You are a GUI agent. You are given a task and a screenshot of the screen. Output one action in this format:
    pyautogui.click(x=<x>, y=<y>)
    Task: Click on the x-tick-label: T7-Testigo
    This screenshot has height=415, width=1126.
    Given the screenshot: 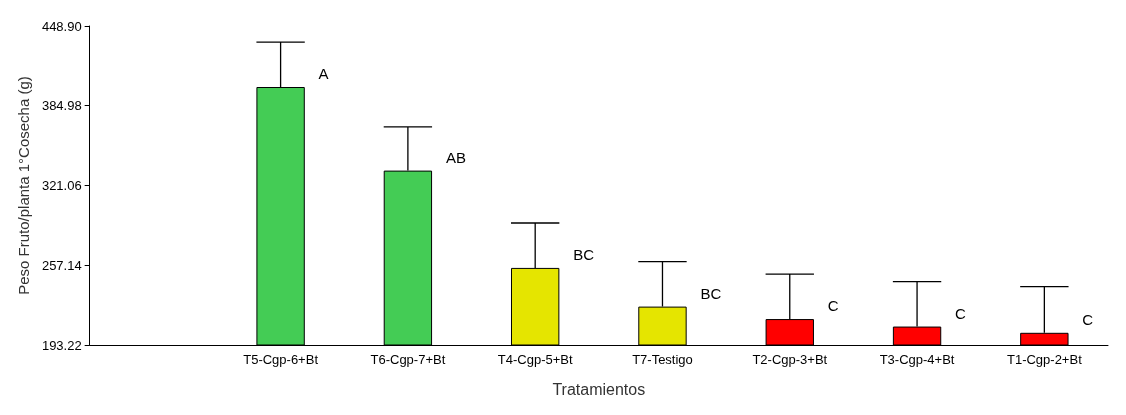 What is the action you would take?
    pyautogui.click(x=662, y=359)
    